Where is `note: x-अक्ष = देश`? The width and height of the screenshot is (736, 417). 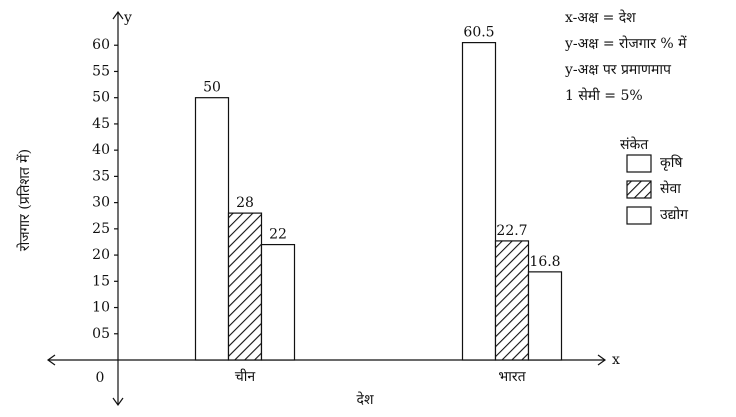
note: x-अक्ष = देश is located at coordinates (600, 17).